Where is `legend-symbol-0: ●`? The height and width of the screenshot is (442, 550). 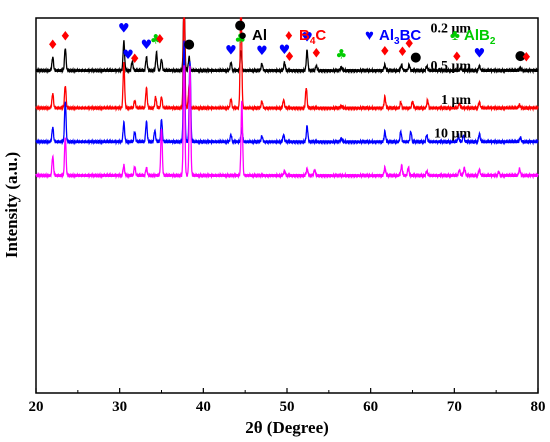
legend-symbol-0: ● is located at coordinates (242, 35).